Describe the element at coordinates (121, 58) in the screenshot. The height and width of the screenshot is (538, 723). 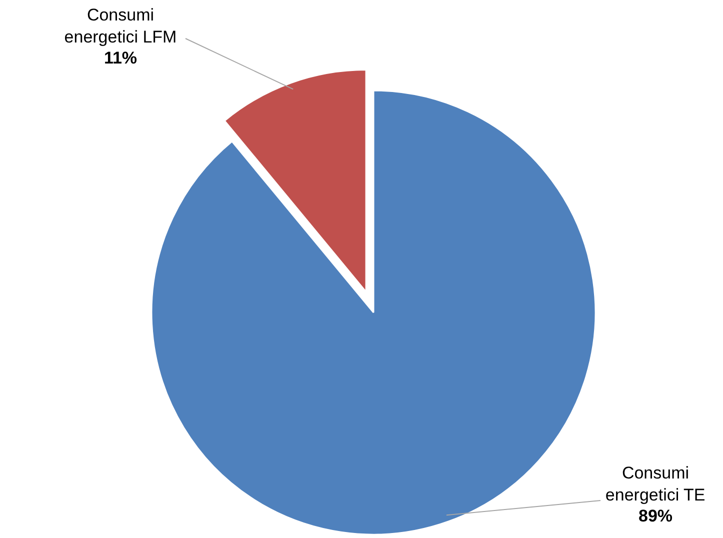
I see `data-label: 11%` at that location.